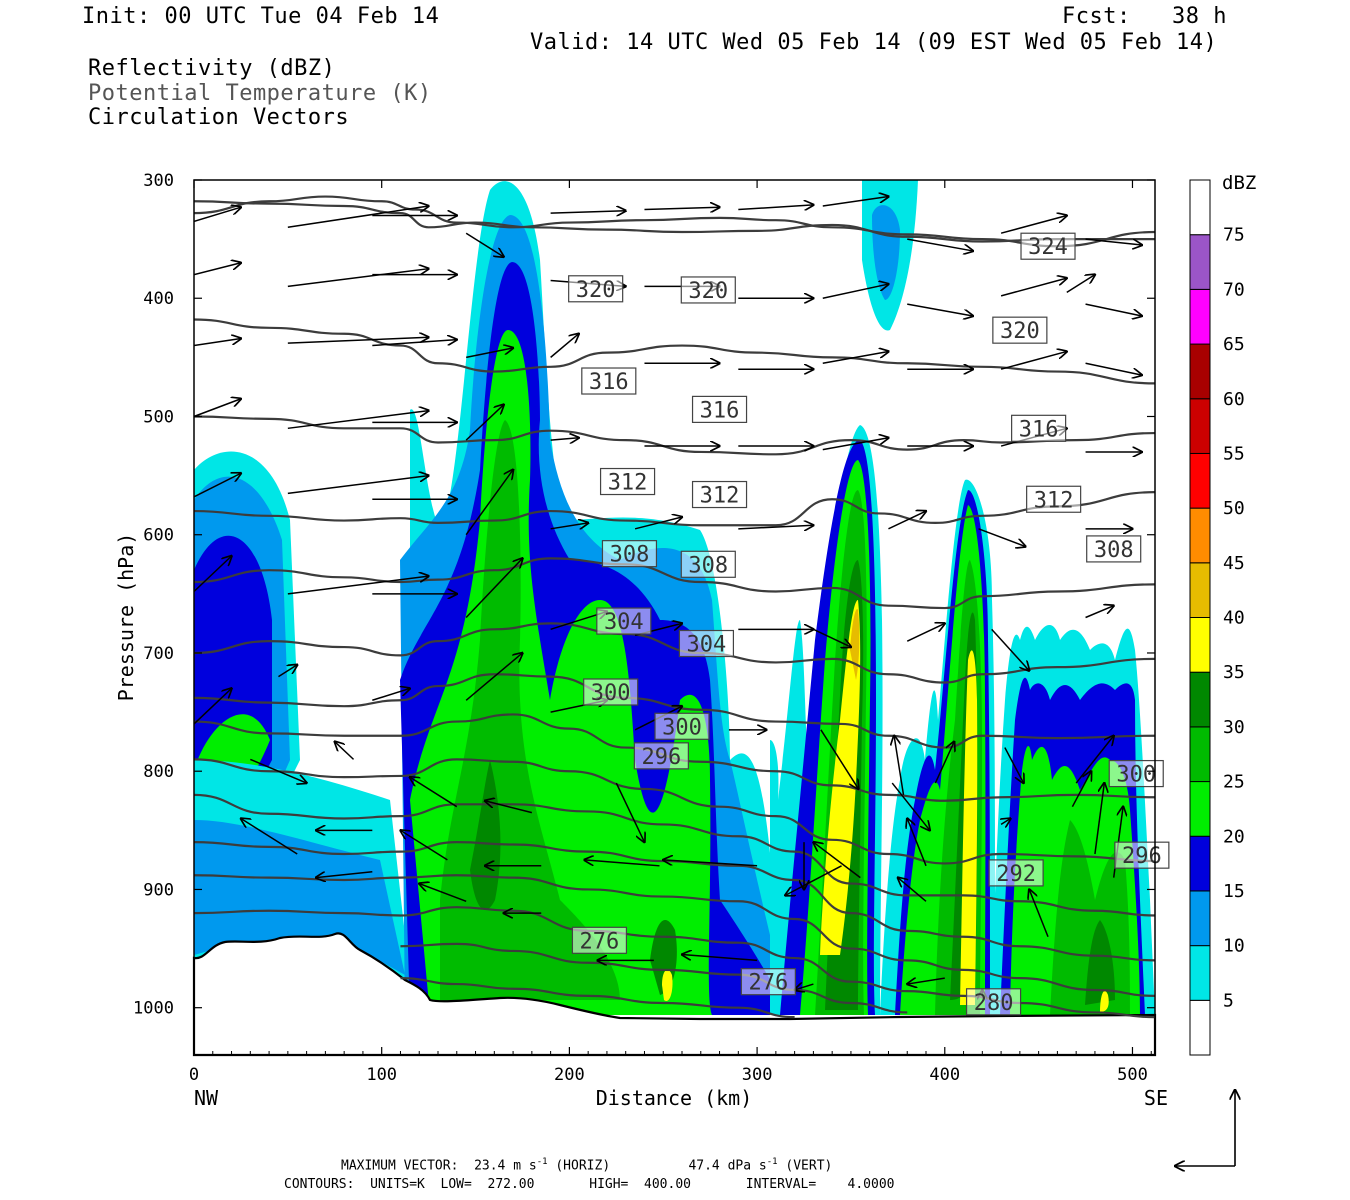  What do you see at coordinates (1205, 1128) in the screenshot?
I see `reference-vector-key` at bounding box center [1205, 1128].